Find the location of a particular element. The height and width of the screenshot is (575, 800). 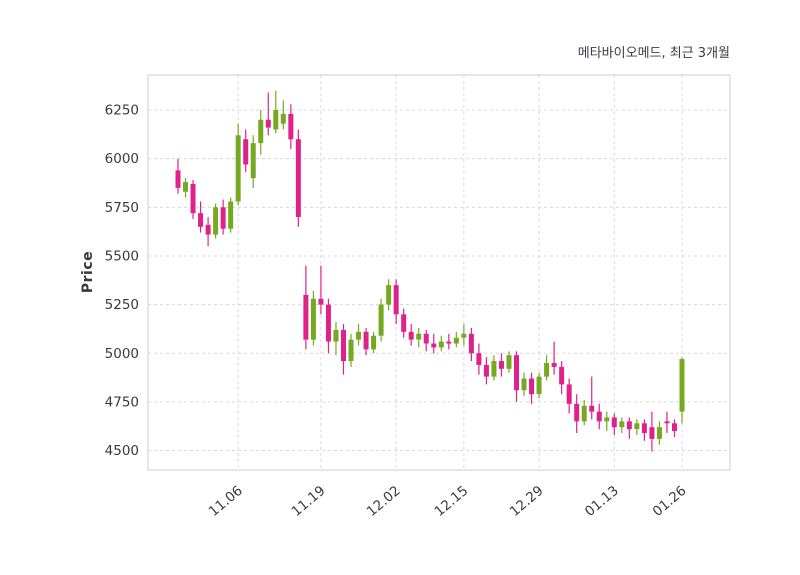

y-tick-label: 5750 is located at coordinates (122, 208).